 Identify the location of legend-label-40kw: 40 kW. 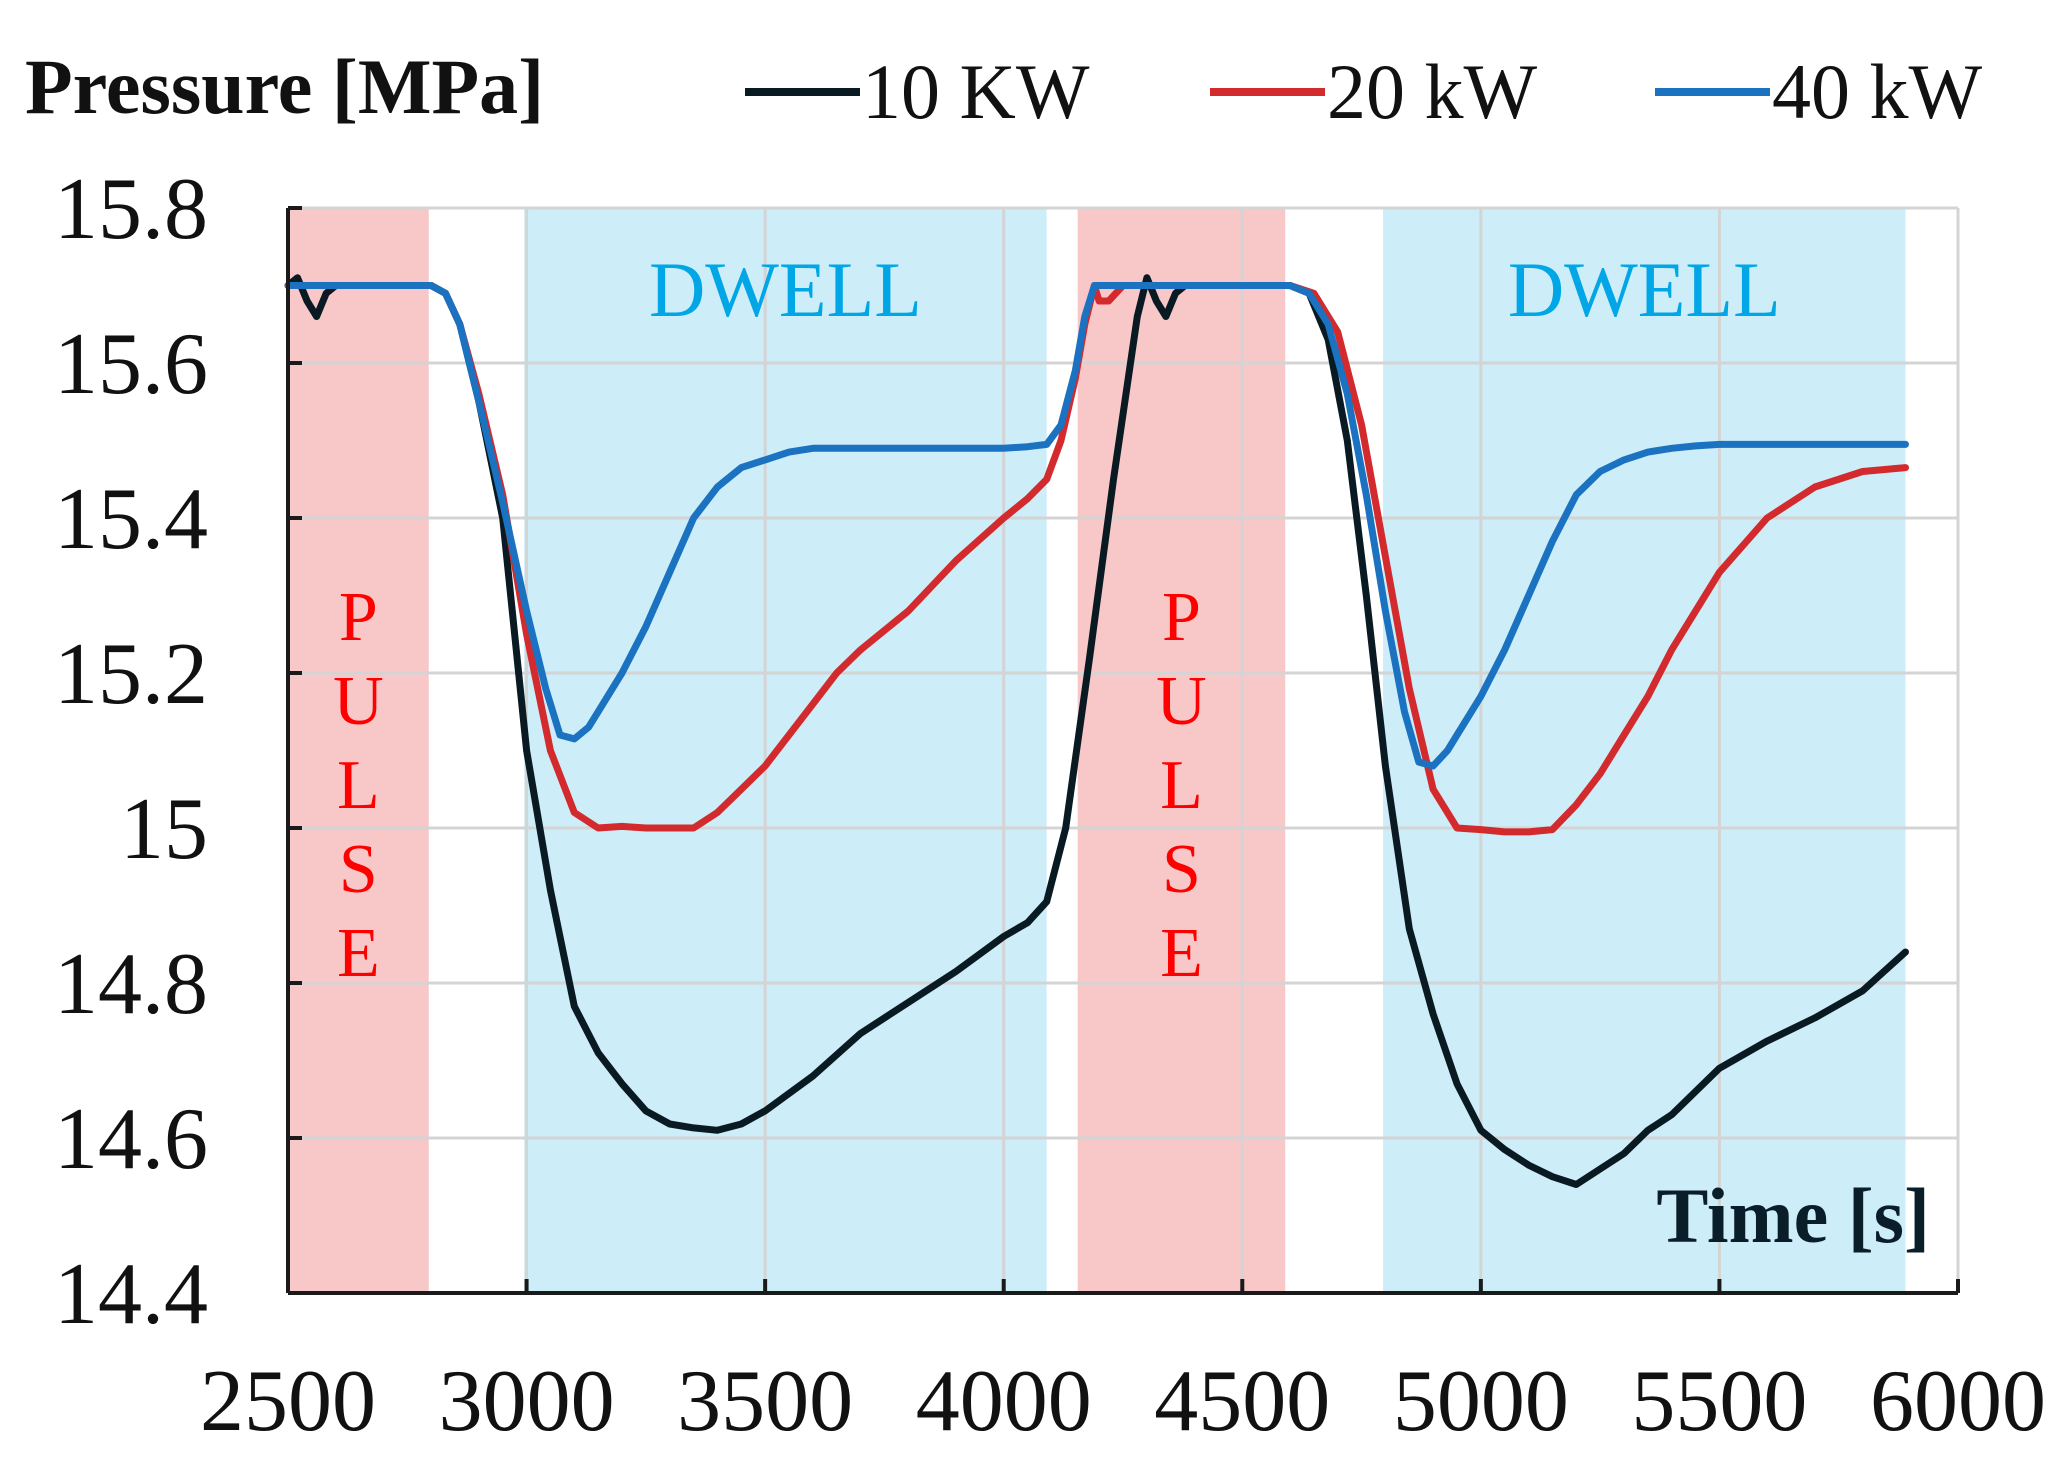
(1877, 91).